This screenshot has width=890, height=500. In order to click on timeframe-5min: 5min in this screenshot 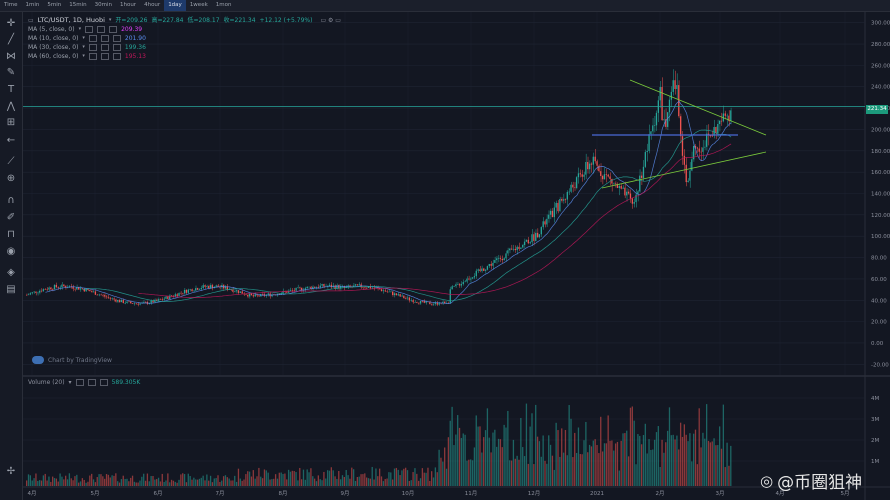, I will do `click(54, 5)`.